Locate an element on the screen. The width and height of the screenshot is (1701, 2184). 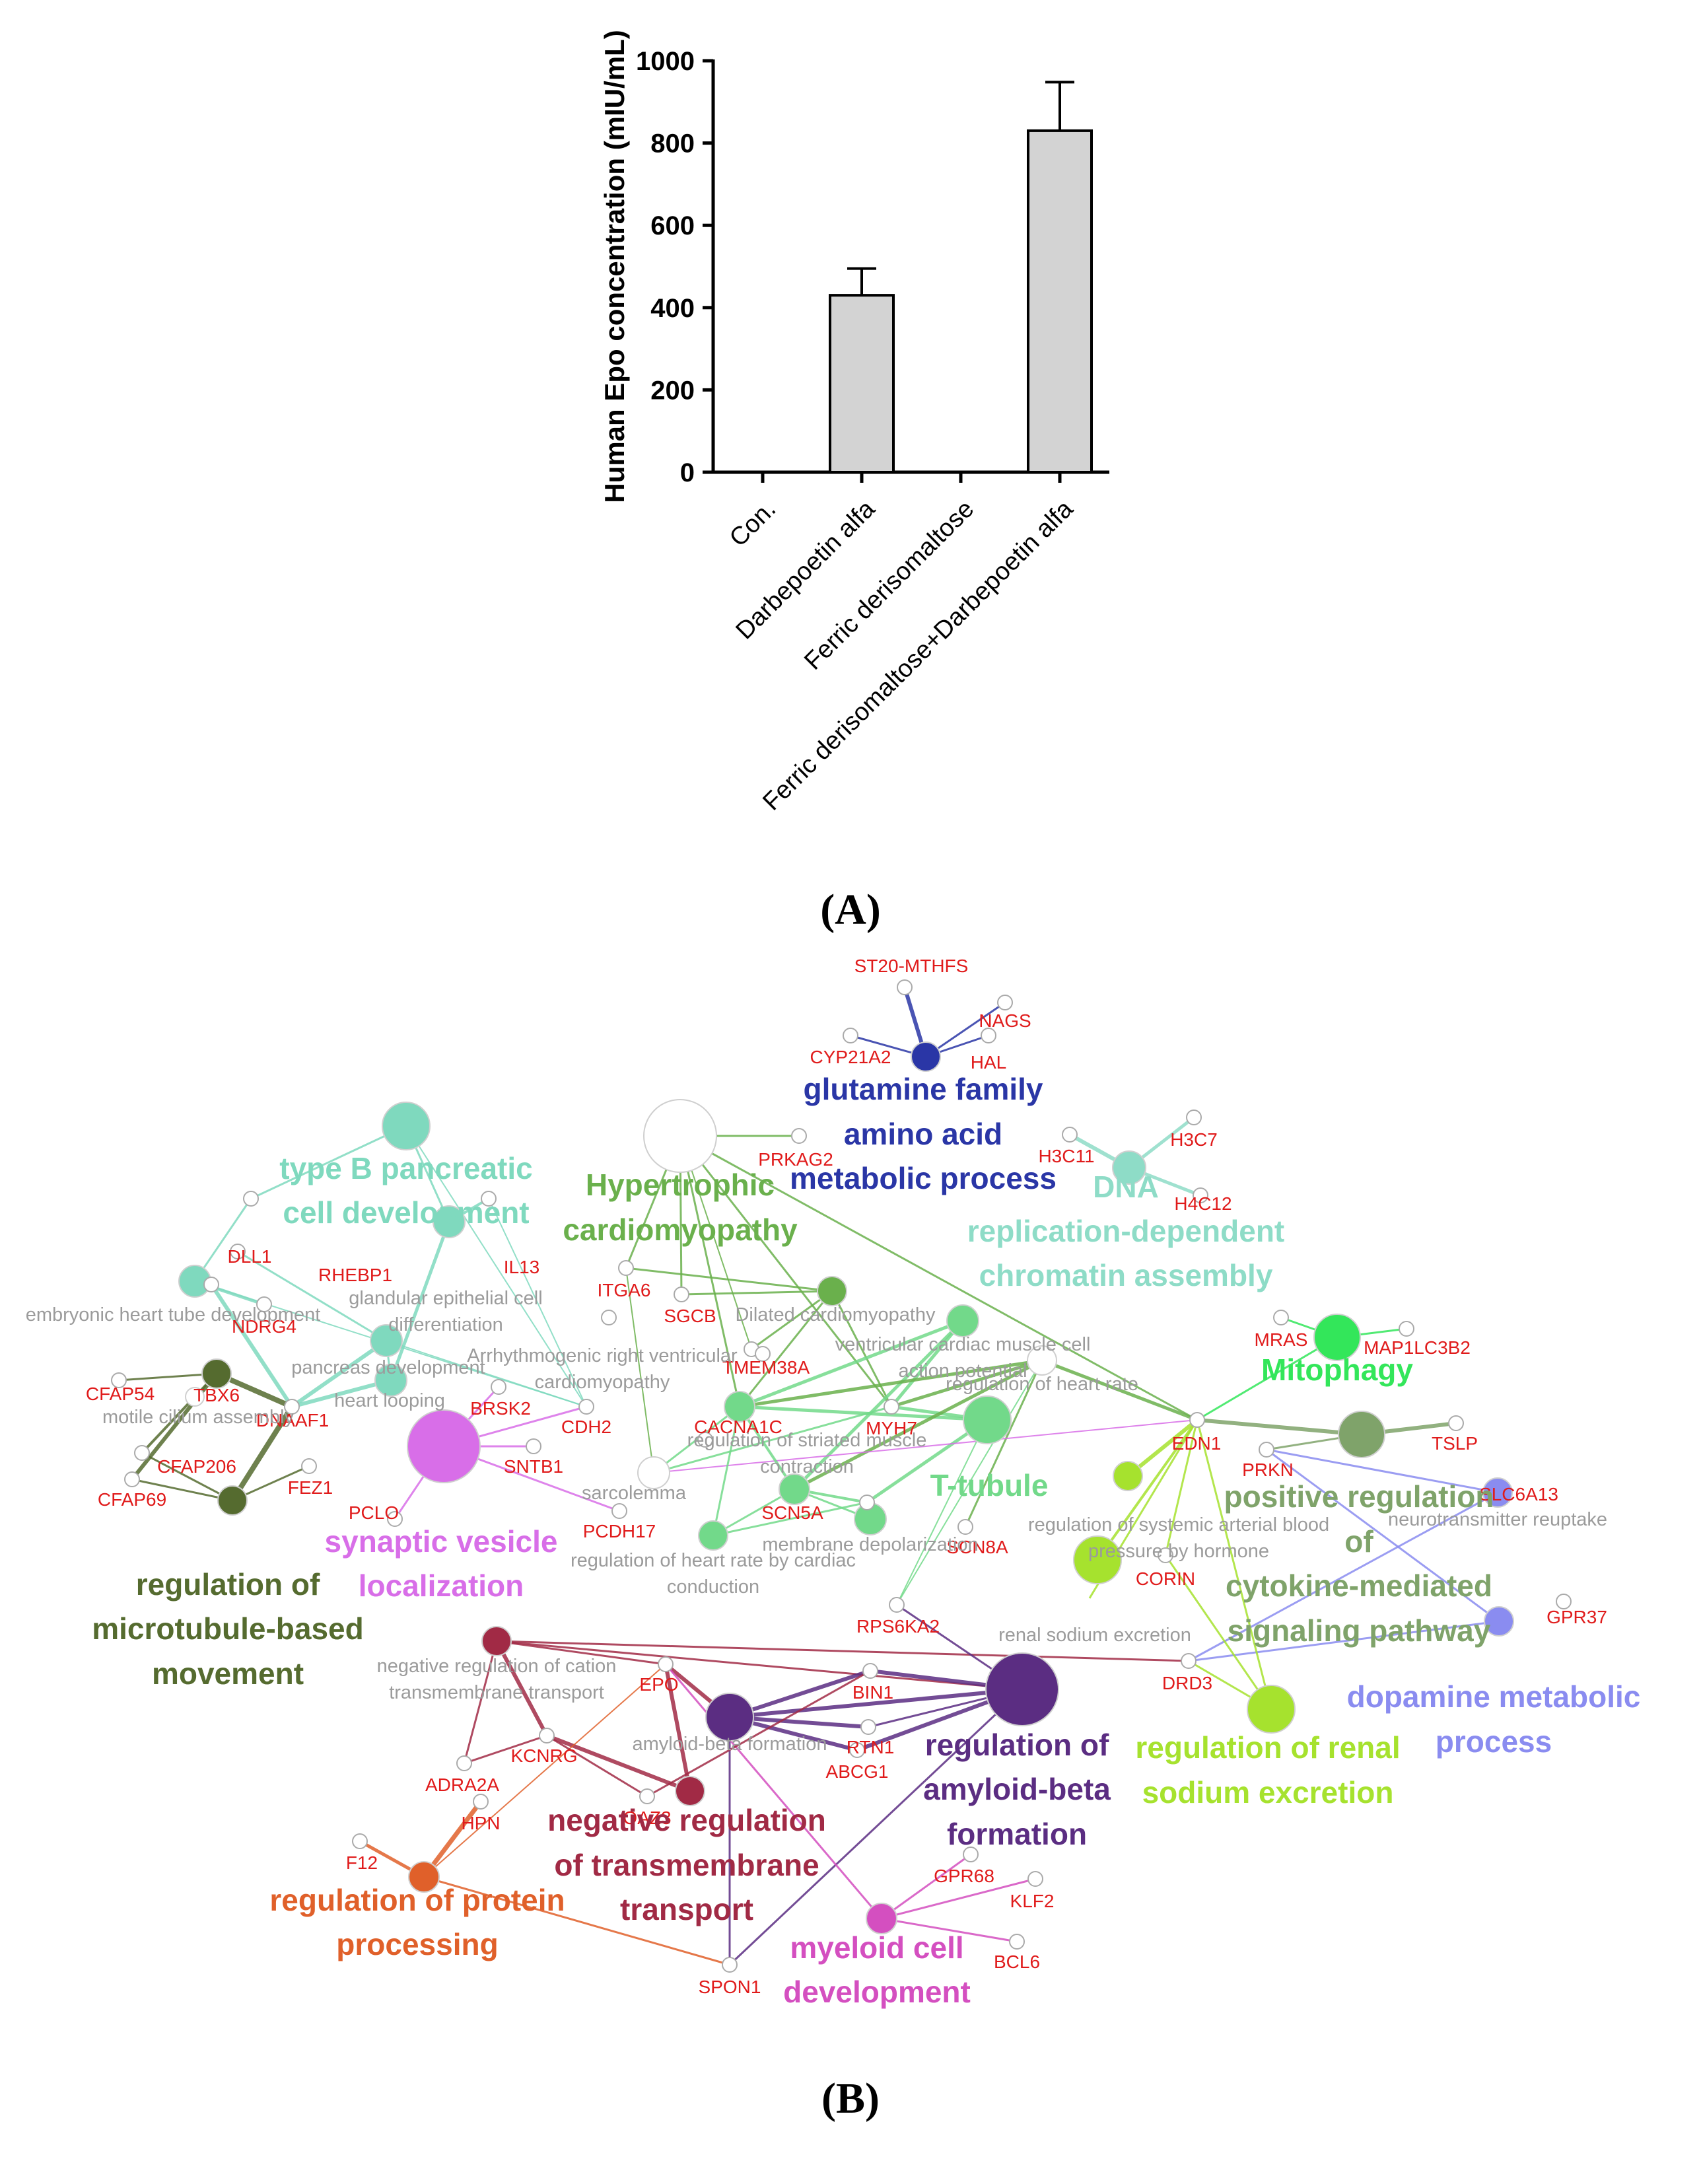
gene-label: DNAAF1 is located at coordinates (292, 1420).